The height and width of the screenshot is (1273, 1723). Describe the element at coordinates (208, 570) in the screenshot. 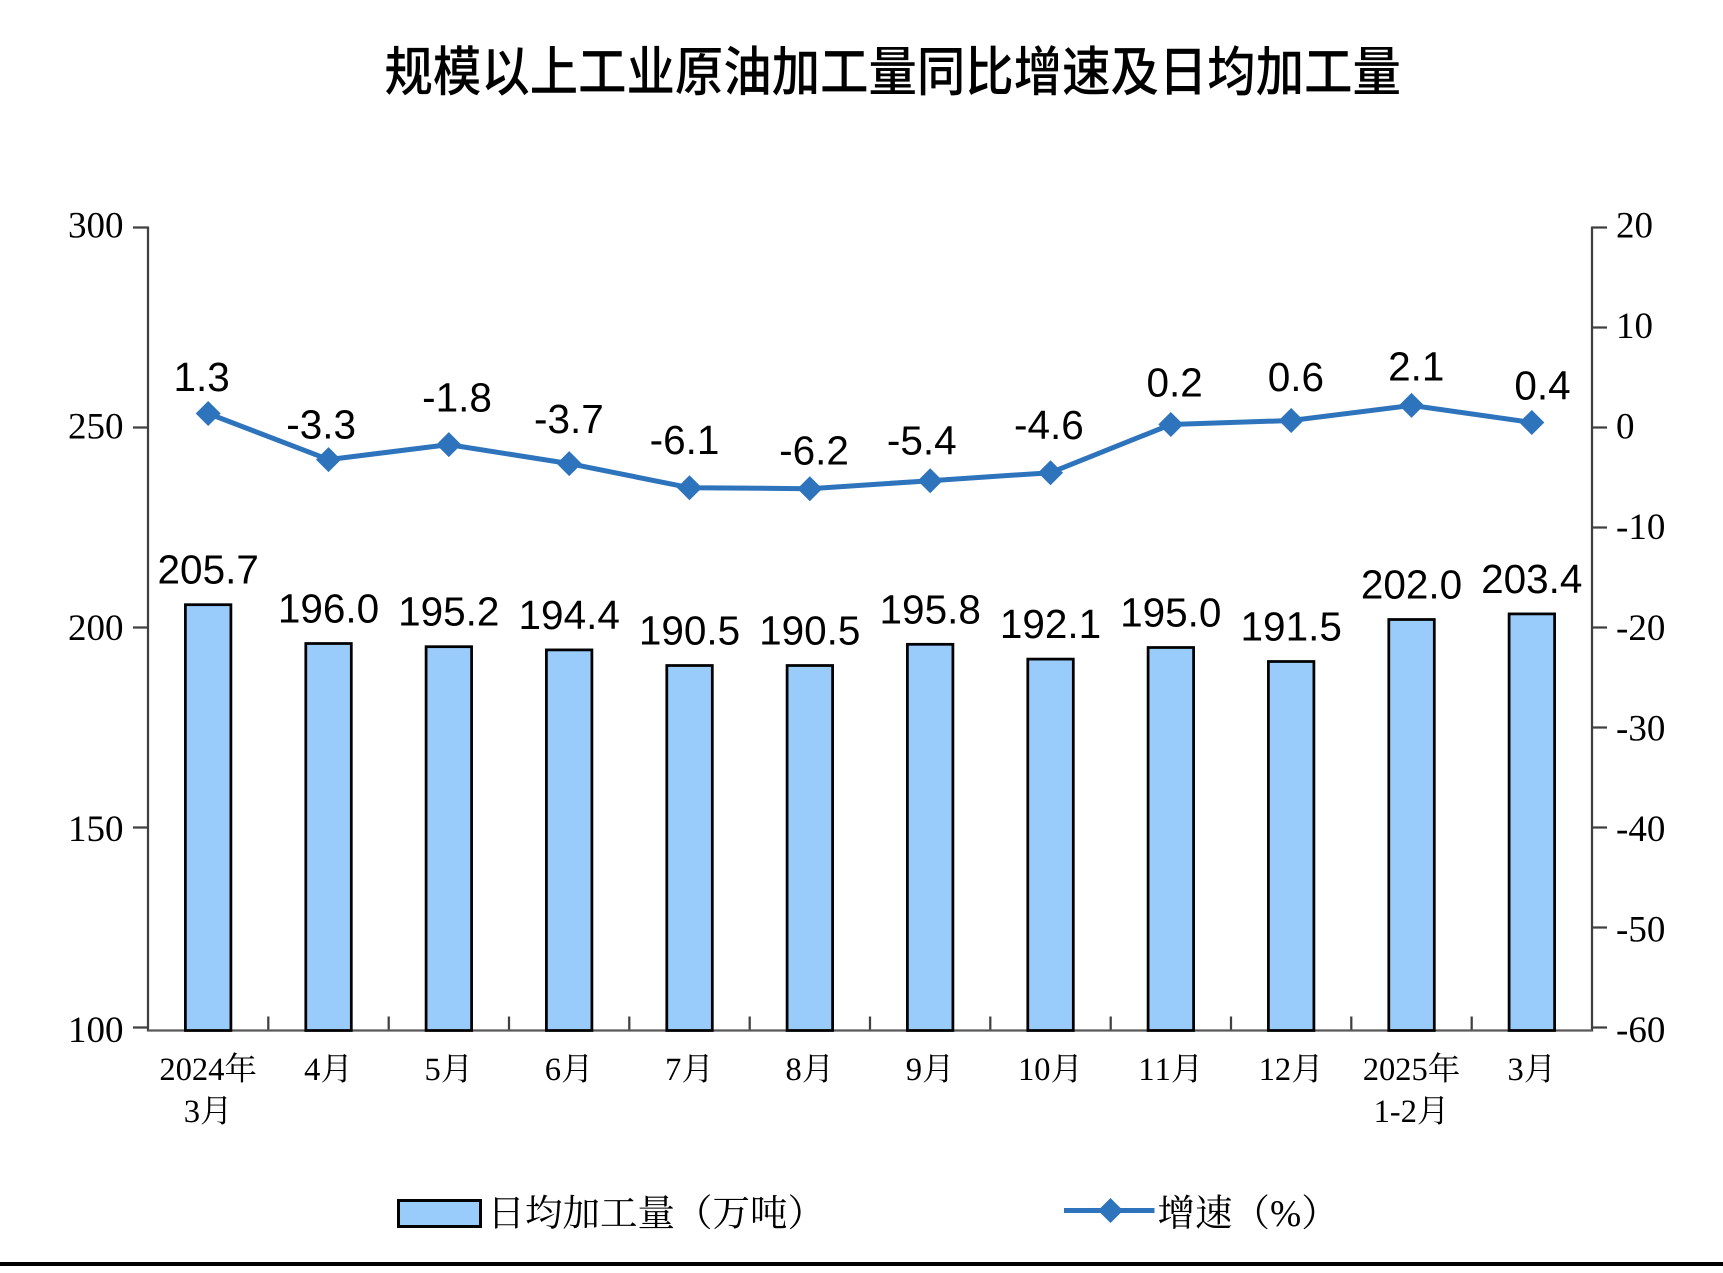

I see `svg-text: 205.7` at that location.